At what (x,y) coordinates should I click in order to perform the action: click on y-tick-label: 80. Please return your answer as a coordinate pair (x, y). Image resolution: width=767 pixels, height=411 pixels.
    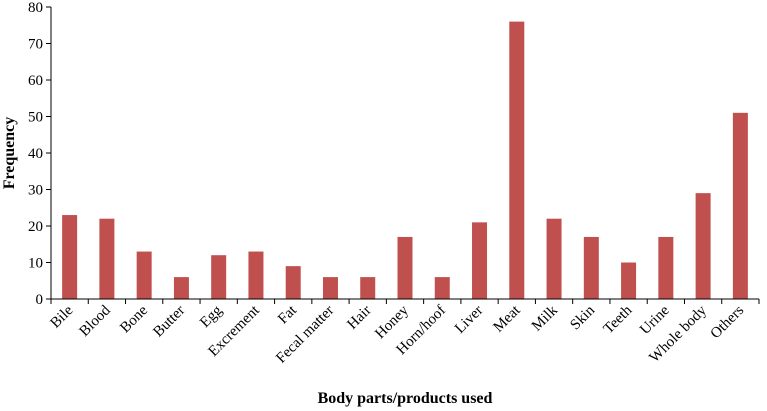
    Looking at the image, I should click on (35, 8).